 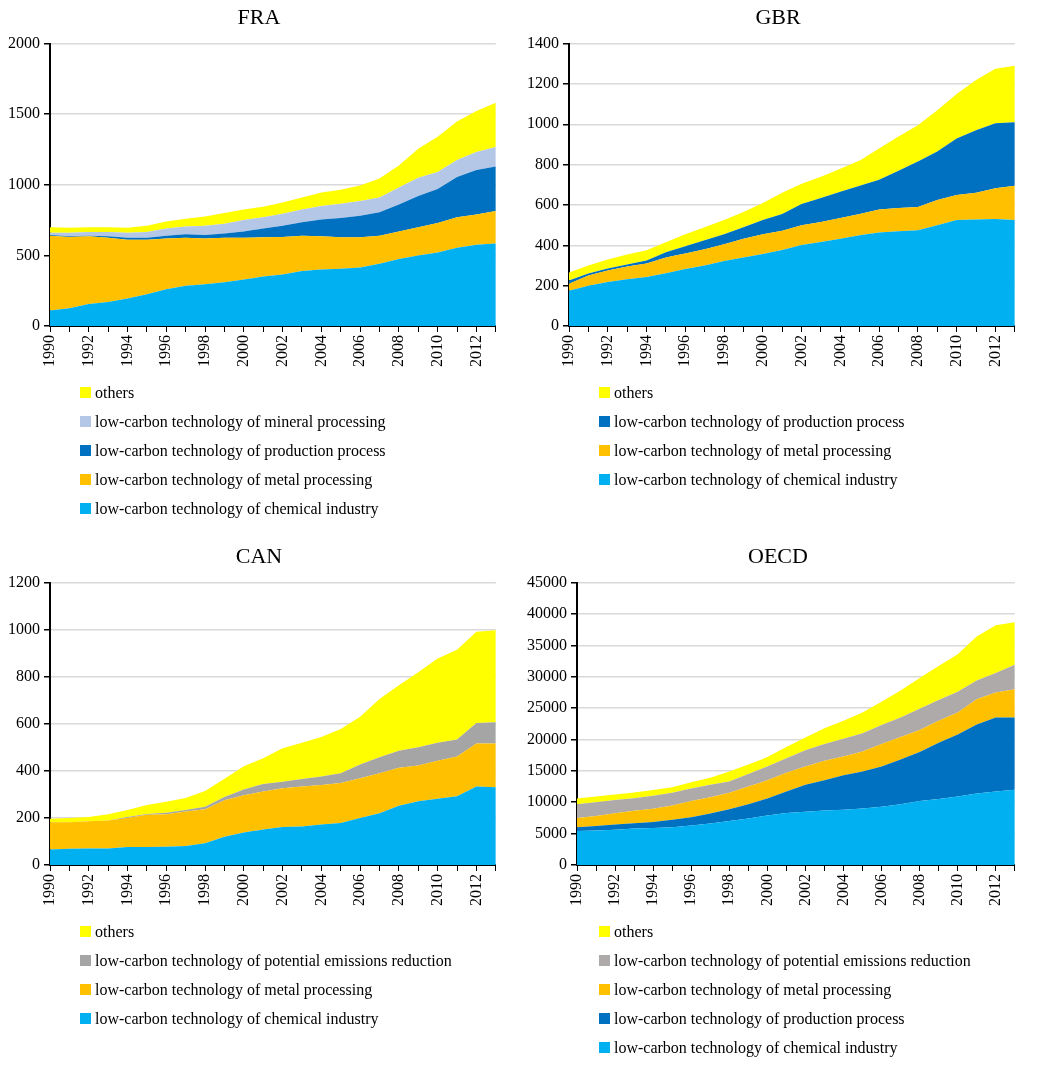 What do you see at coordinates (778, 17) in the screenshot?
I see `chart-title: GBR` at bounding box center [778, 17].